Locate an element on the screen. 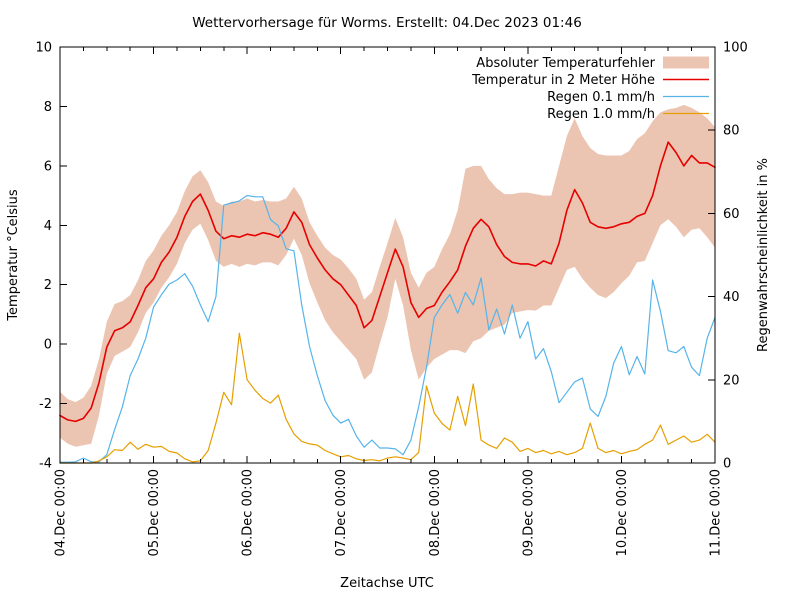  y-left-tick-label: 6 is located at coordinates (48, 166).